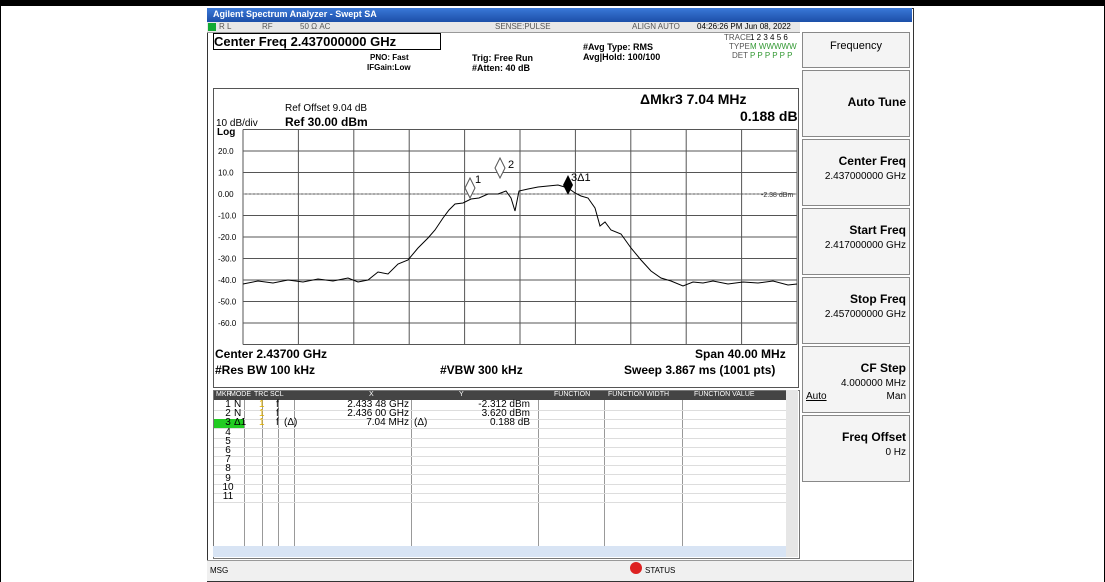 The height and width of the screenshot is (582, 1105). Describe the element at coordinates (523, 26) in the screenshot. I see `status-sense: SENSE:PULSE` at that location.